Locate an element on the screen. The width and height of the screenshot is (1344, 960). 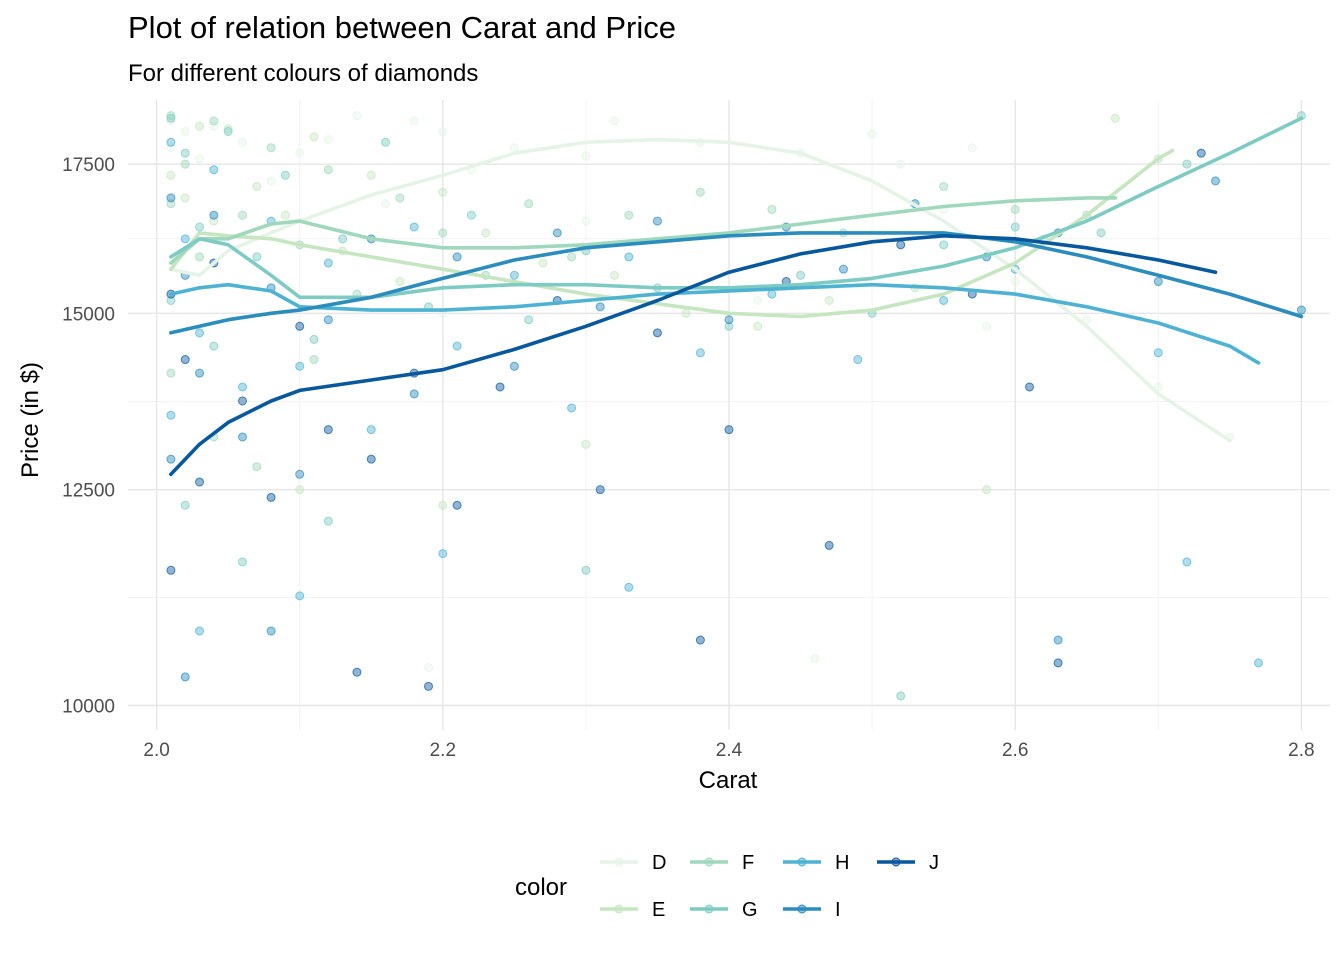
x-axis-label: Carat is located at coordinates (728, 780).